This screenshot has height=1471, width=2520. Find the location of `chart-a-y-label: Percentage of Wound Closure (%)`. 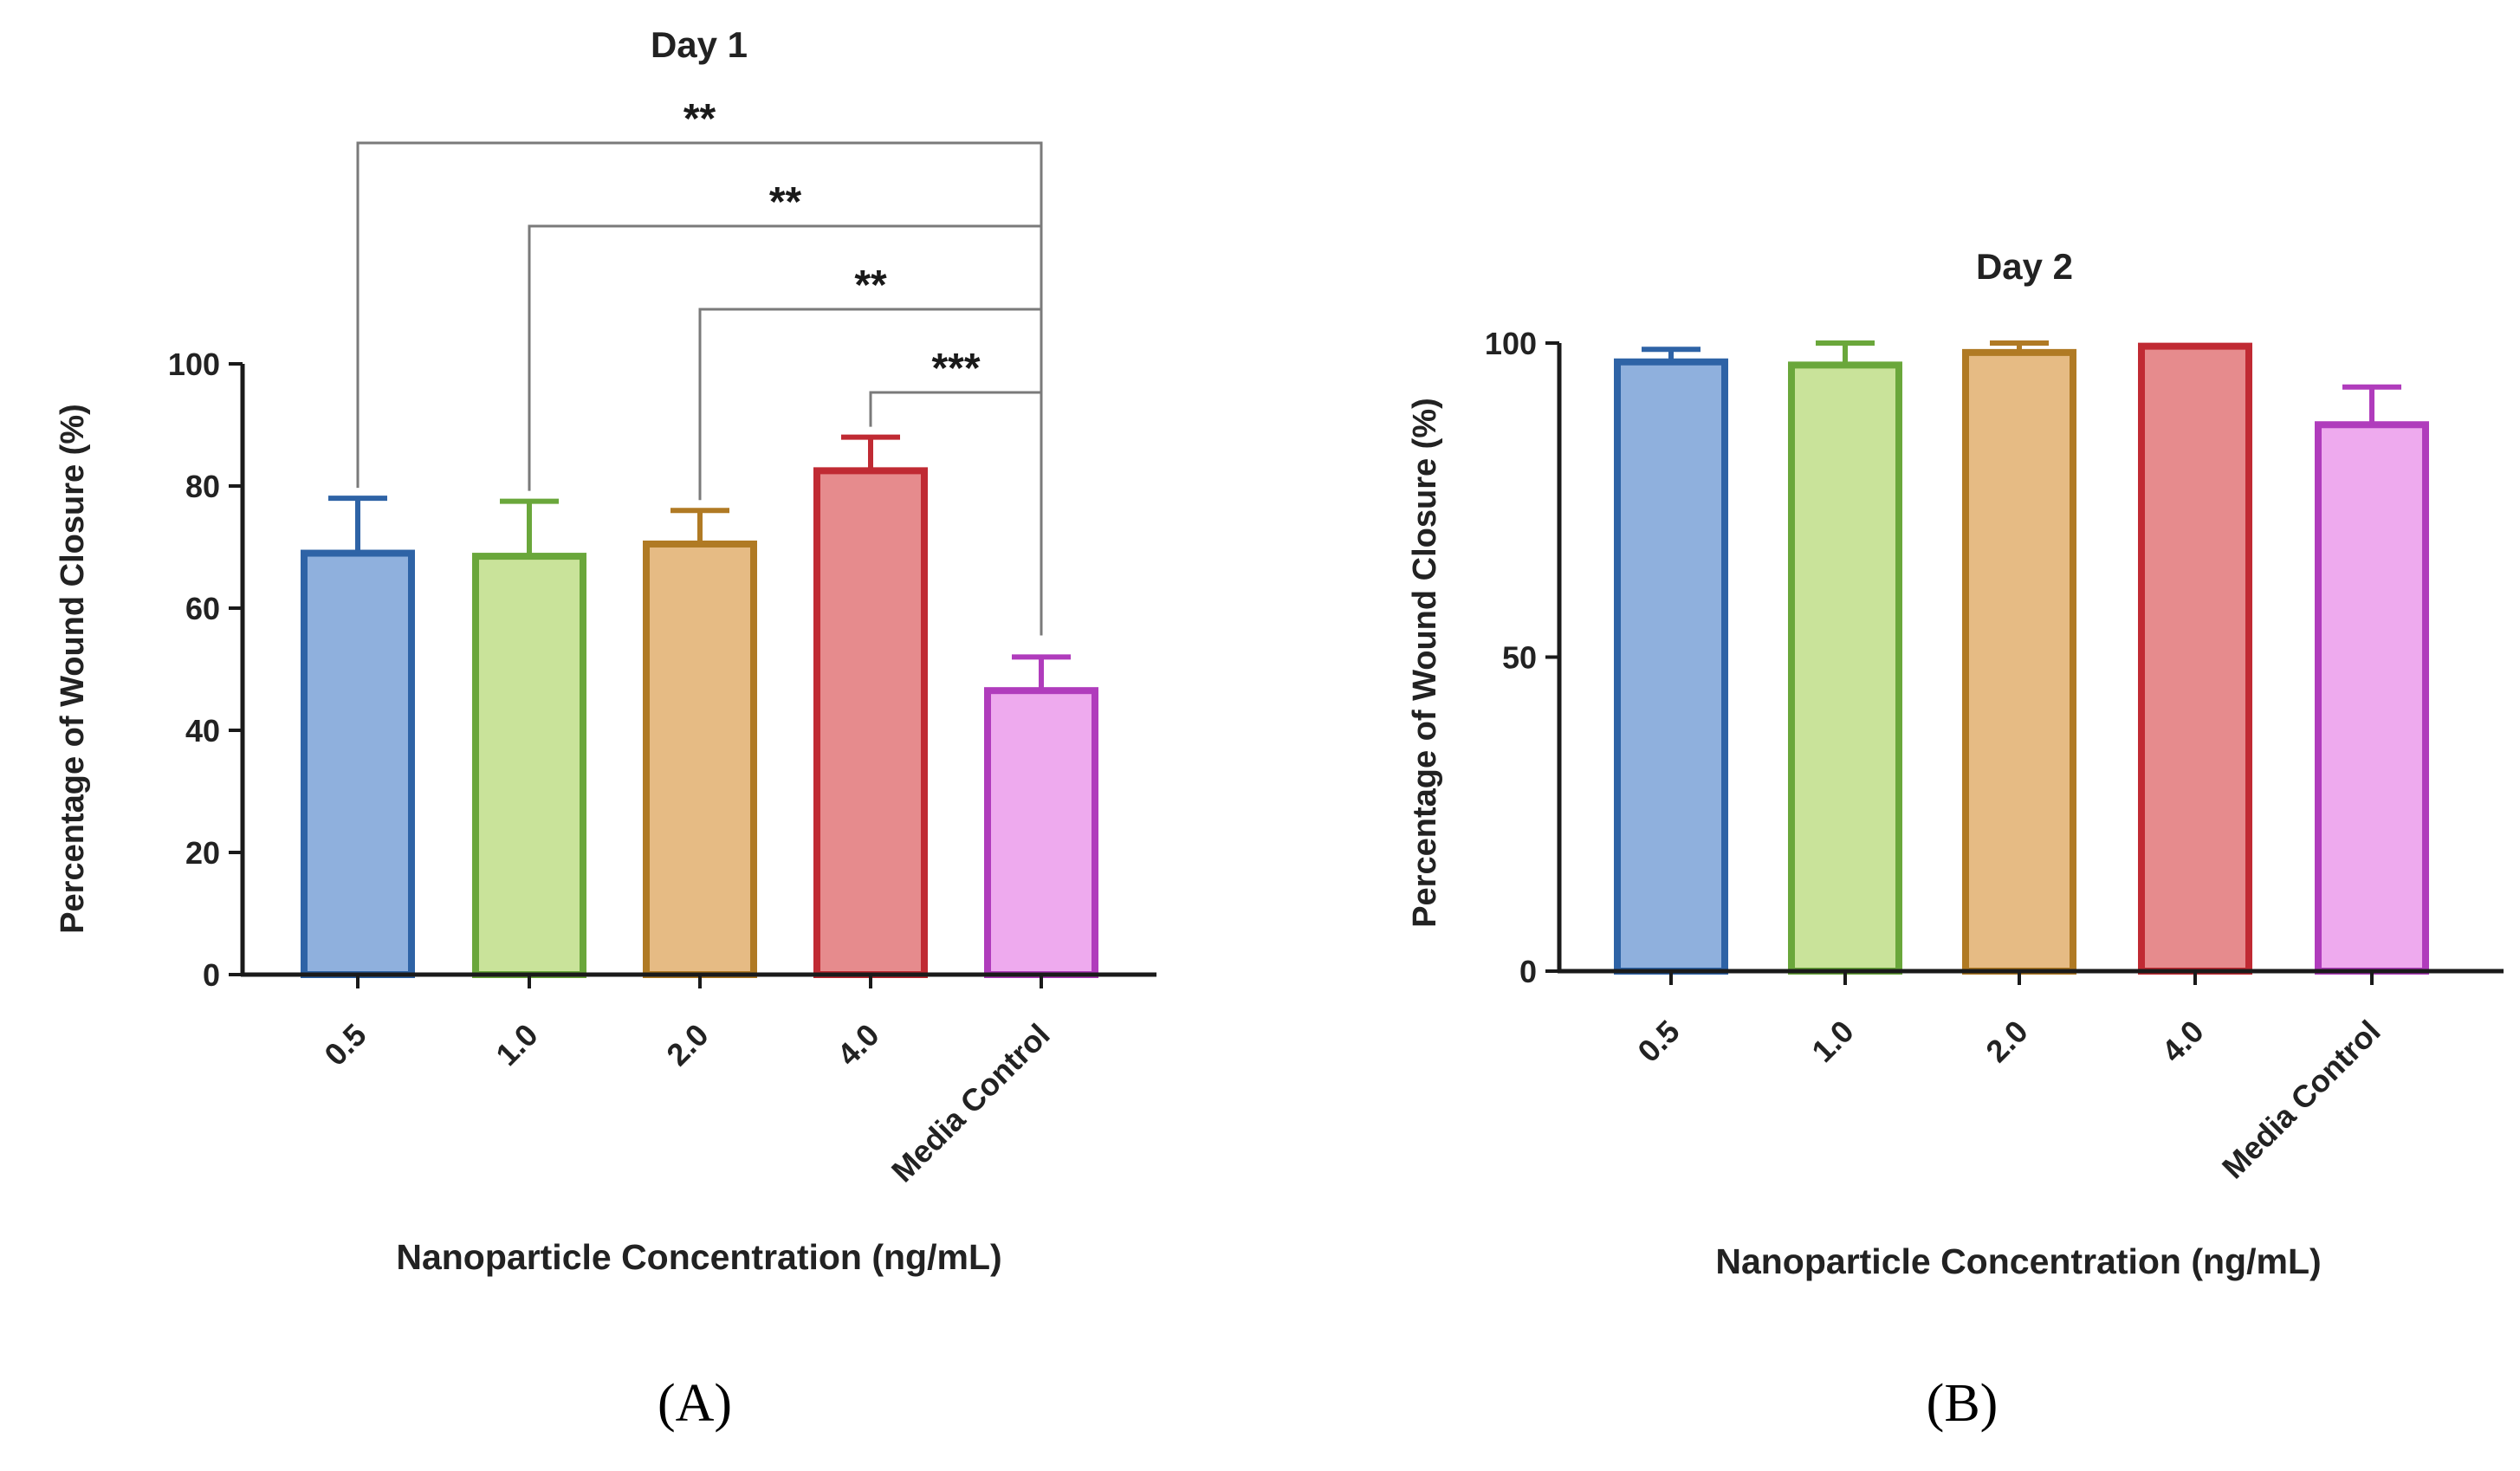

chart-a-y-label: Percentage of Wound Closure (%) is located at coordinates (73, 669).